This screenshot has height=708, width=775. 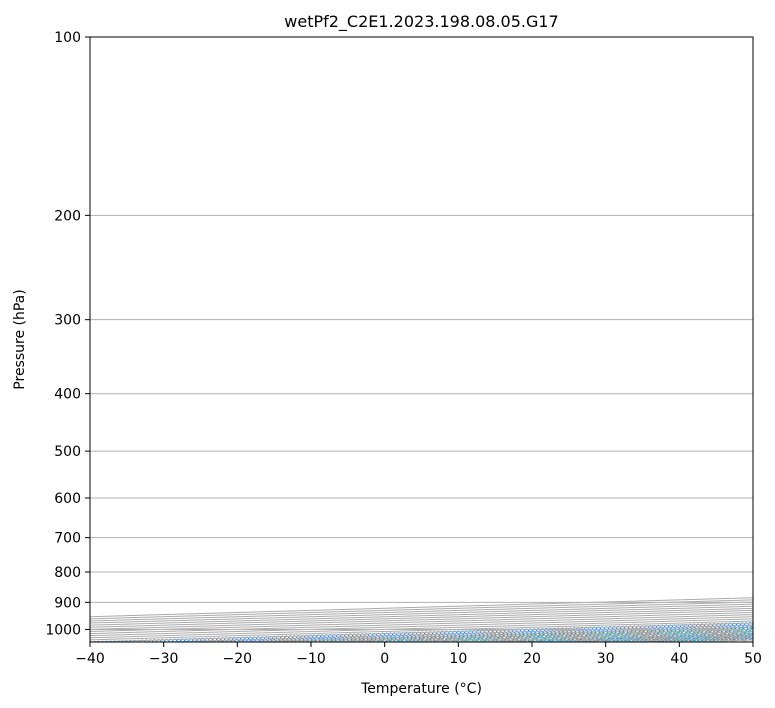 What do you see at coordinates (90, 659) in the screenshot?
I see `x-tick-label: −40` at bounding box center [90, 659].